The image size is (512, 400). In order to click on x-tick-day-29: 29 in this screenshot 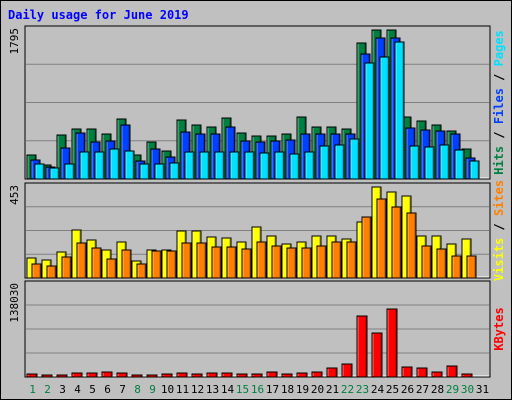, I will do `click(452, 389)`.